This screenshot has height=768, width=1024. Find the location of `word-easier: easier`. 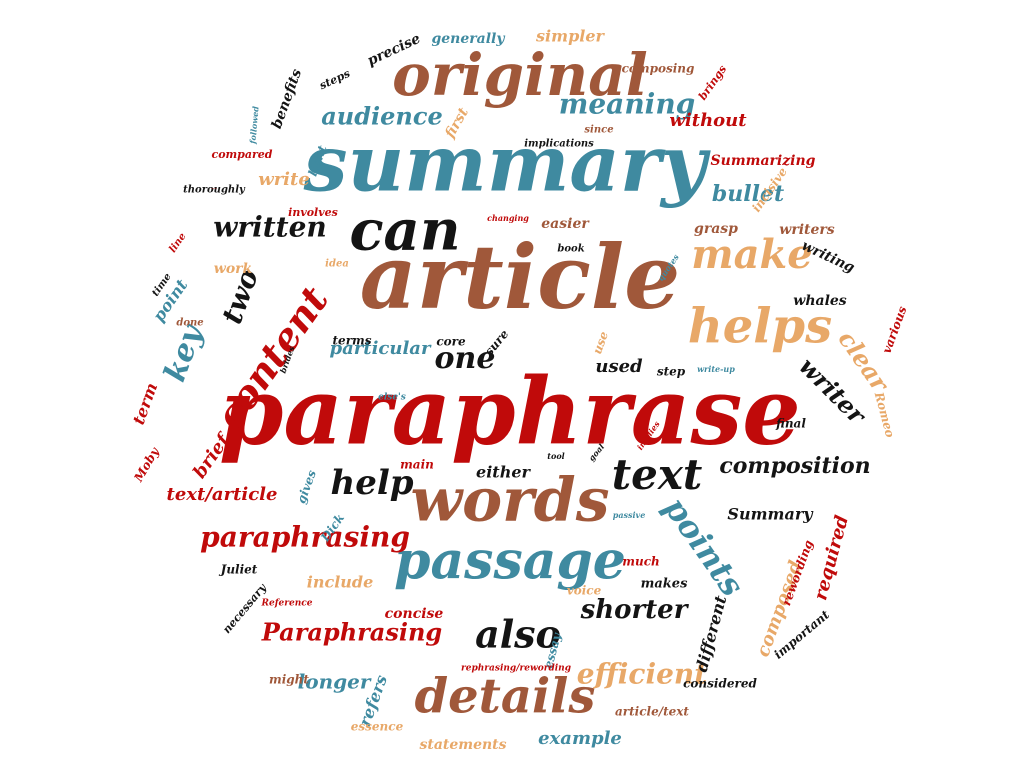

word-easier: easier is located at coordinates (565, 224).